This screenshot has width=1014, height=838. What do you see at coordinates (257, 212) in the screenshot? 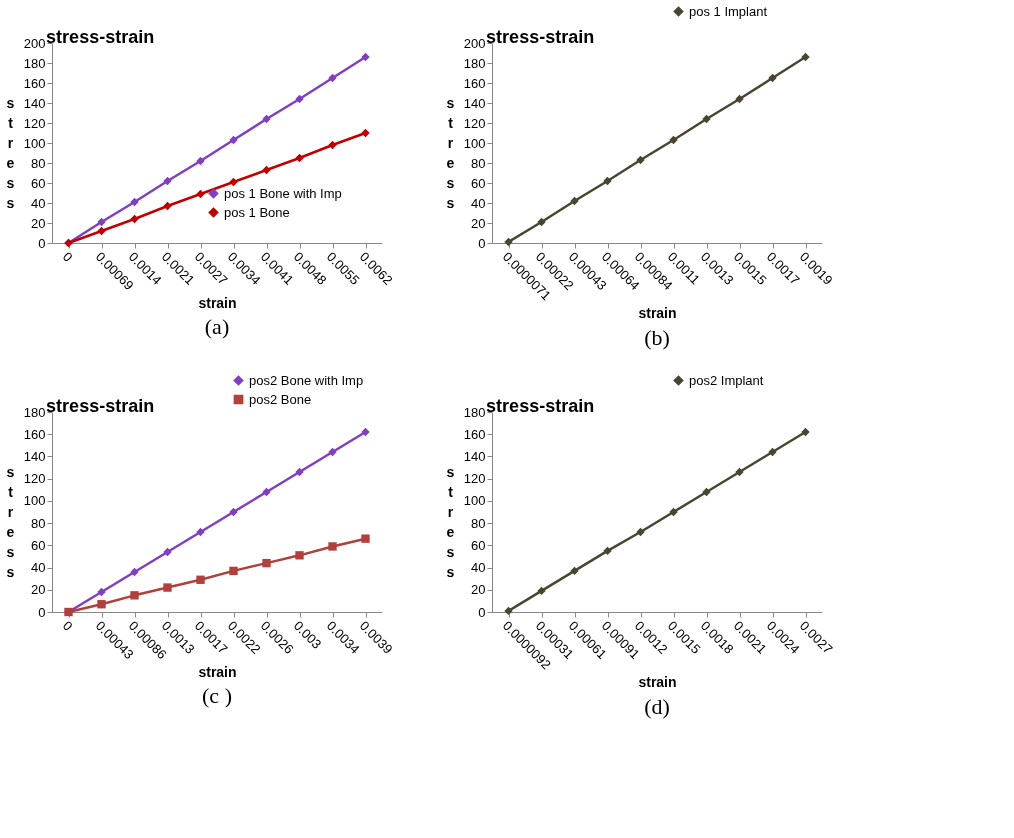
I see `legend-label: pos 1 Bone` at bounding box center [257, 212].